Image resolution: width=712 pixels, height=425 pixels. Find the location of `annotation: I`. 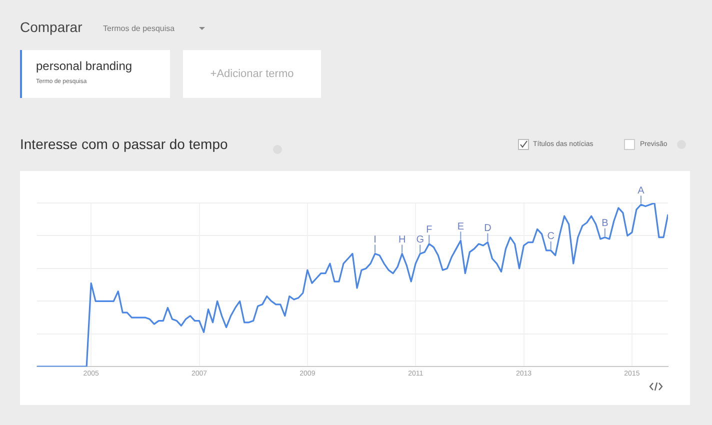

annotation: I is located at coordinates (375, 240).